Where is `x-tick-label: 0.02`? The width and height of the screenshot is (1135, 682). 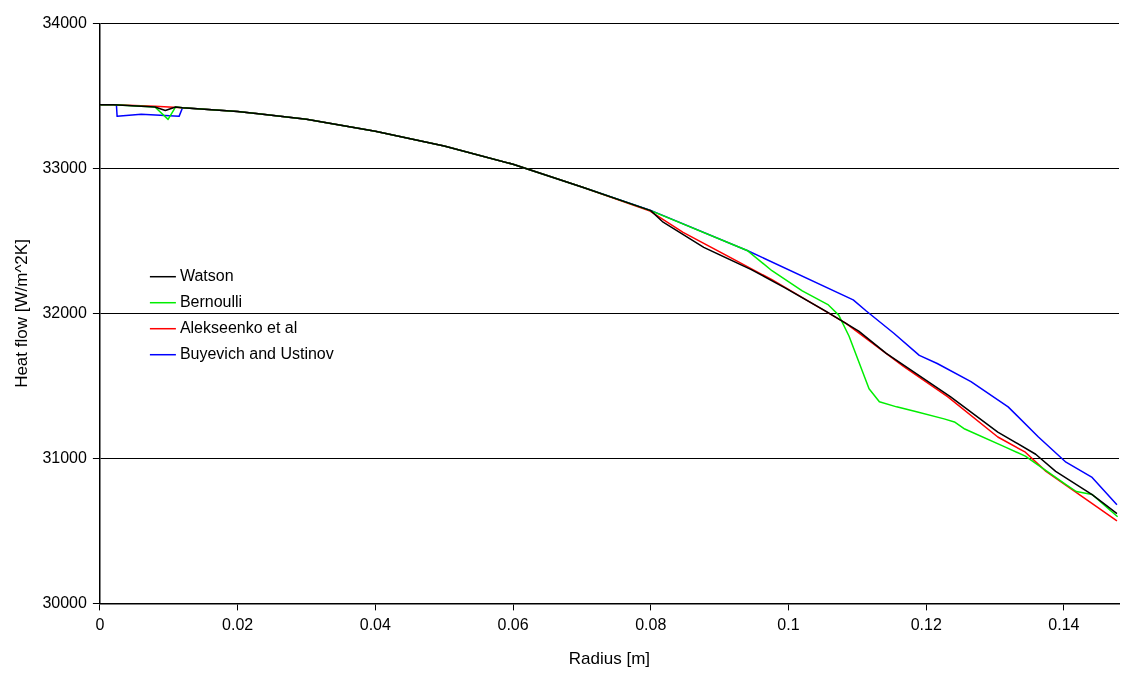 x-tick-label: 0.02 is located at coordinates (238, 625).